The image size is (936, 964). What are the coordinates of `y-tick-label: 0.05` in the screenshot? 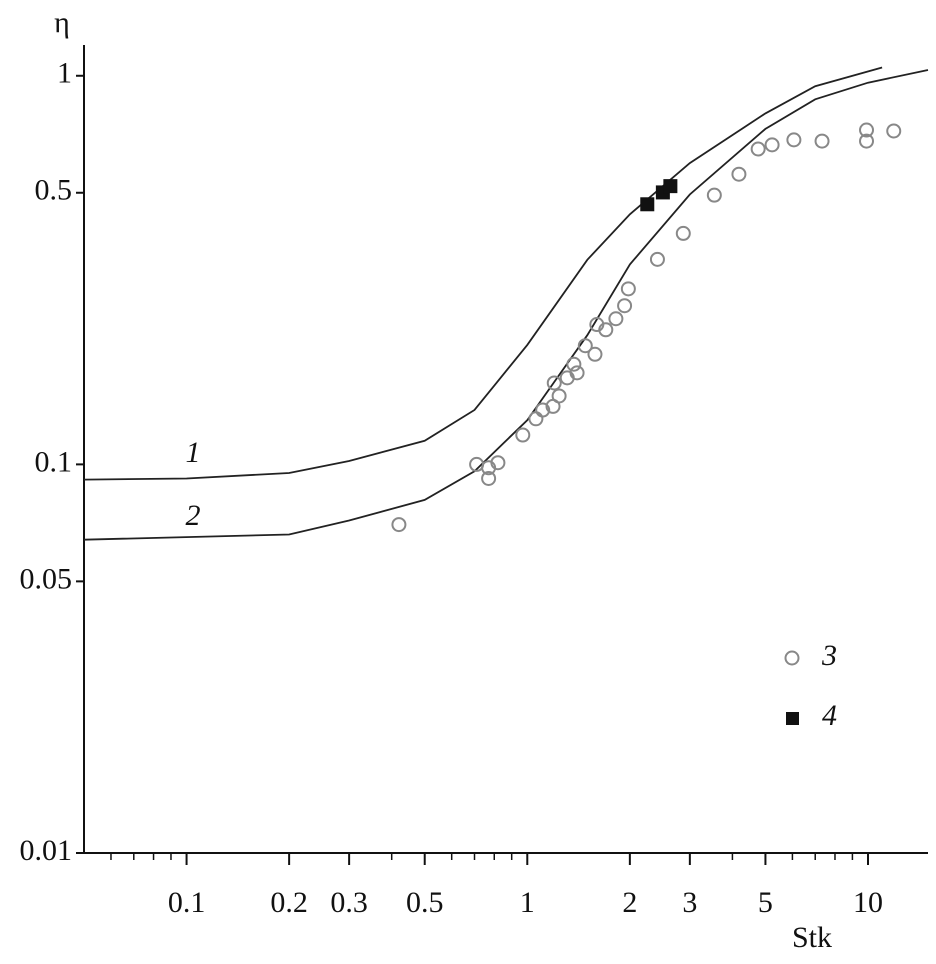 It's located at (46, 578).